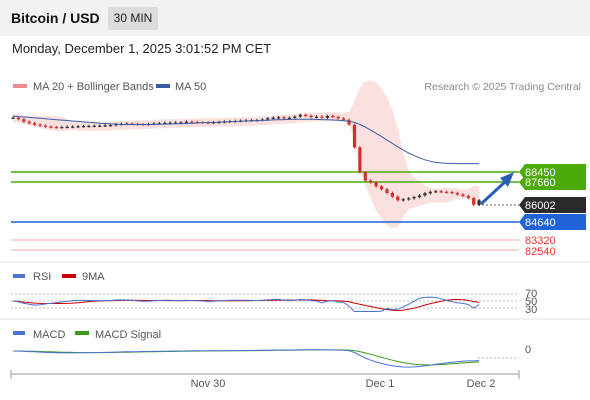 This screenshot has height=400, width=590. I want to click on credit-text: Research © 2025 Trading Central, so click(502, 87).